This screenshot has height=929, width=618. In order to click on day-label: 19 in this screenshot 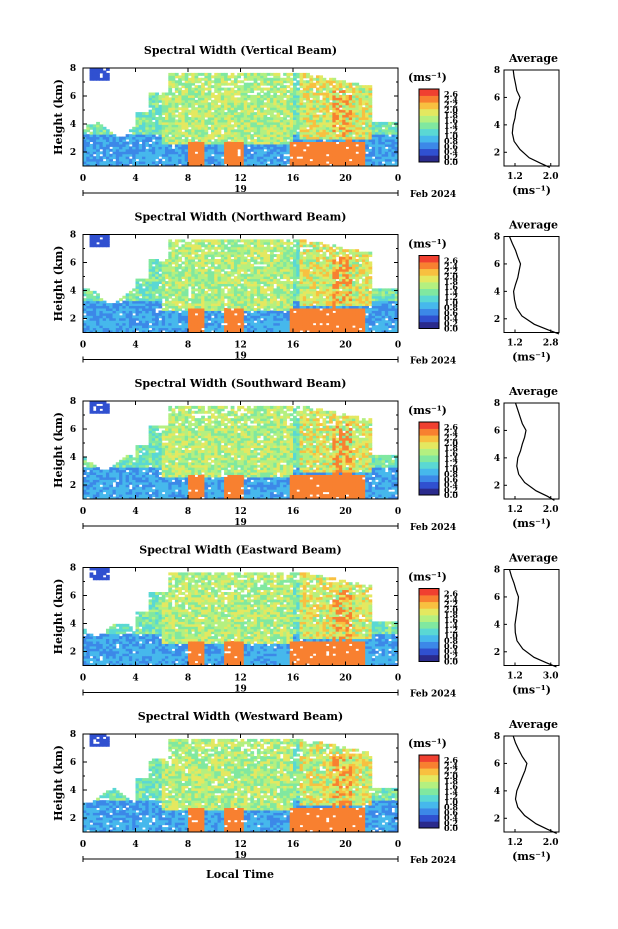, I will do `click(240, 190)`.